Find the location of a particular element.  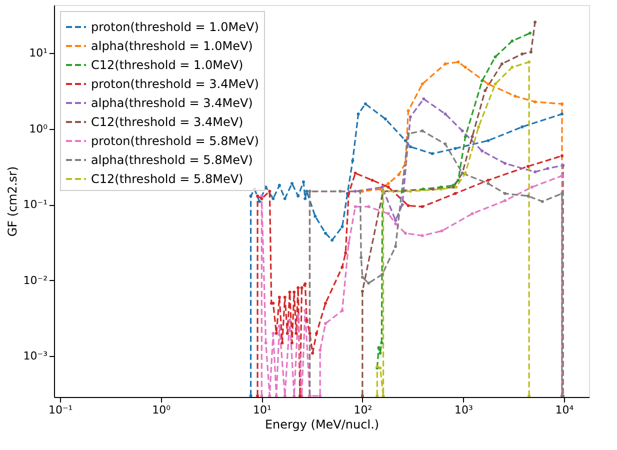

legend-label: proton(threshold = 3.4MeV) is located at coordinates (175, 84).